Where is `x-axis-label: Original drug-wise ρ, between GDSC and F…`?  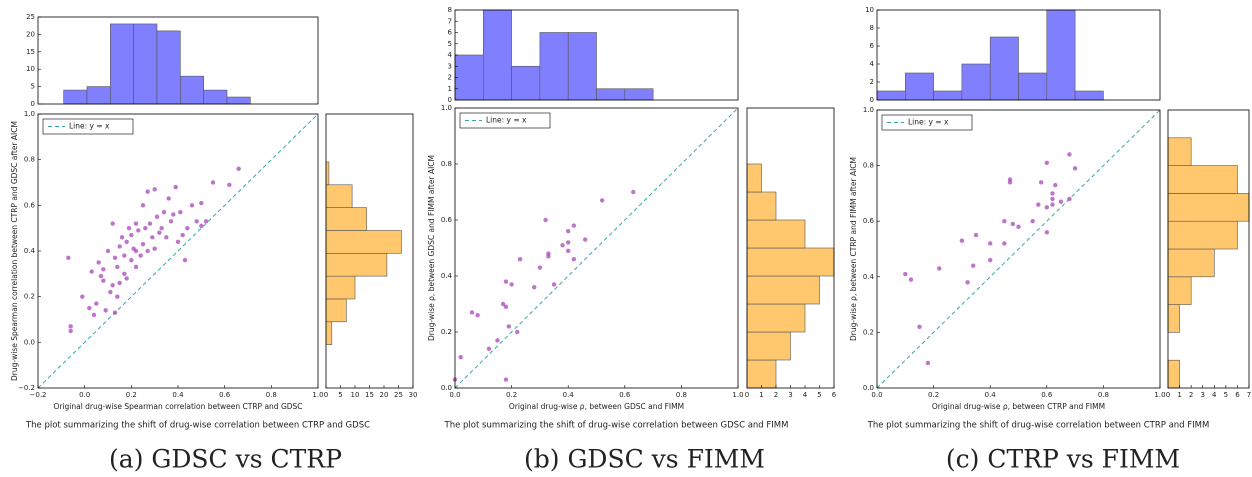 x-axis-label: Original drug-wise ρ, between GDSC and F… is located at coordinates (596, 406).